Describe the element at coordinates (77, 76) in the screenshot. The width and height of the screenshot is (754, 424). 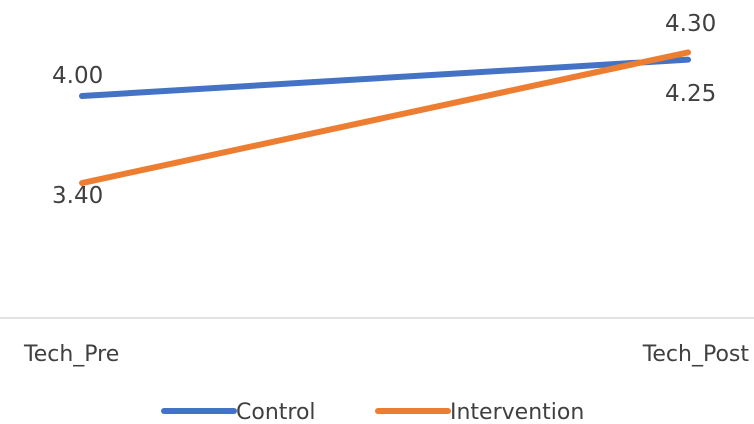
I see `data-label-control-tech-pre: 4.00` at that location.